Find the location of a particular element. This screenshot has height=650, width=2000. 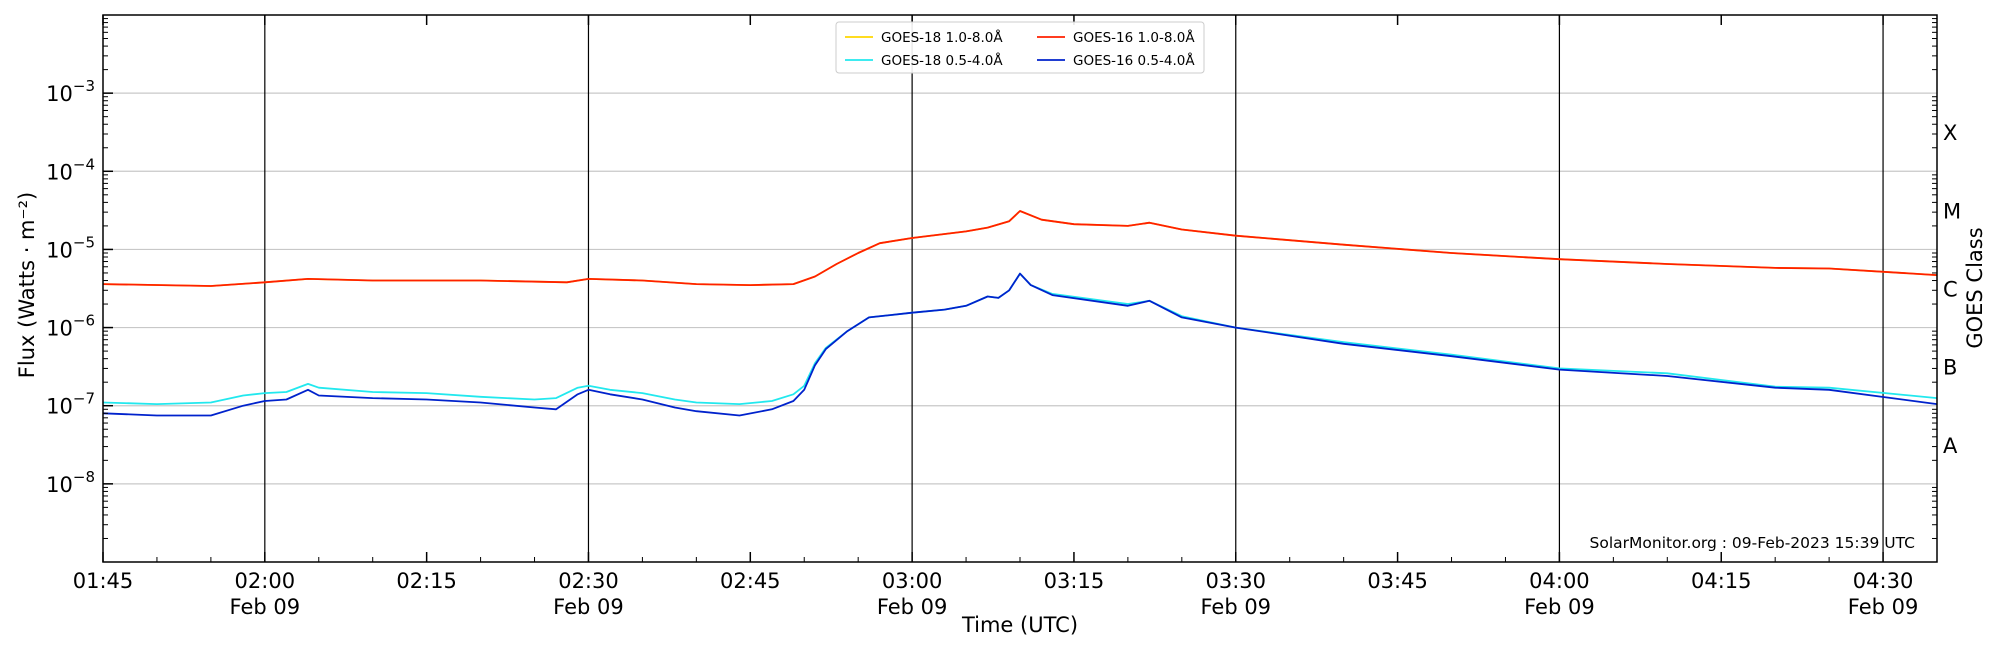

y-tick-label: 10⁻⁸ is located at coordinates (70, 482).